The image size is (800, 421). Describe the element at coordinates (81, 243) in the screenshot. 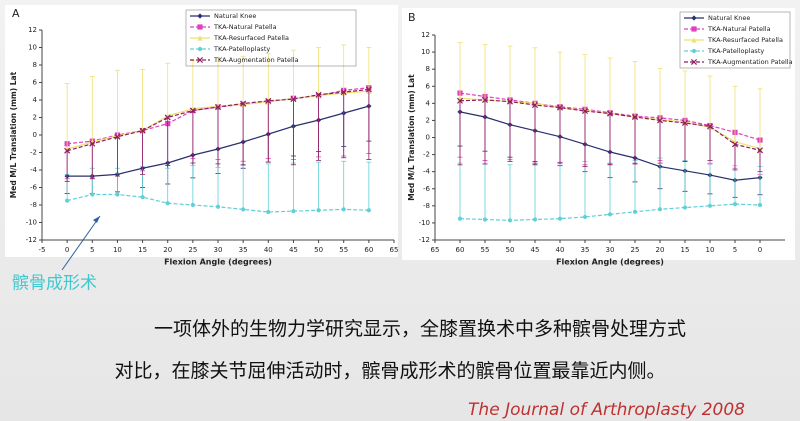

I see `annotation-arrow` at that location.